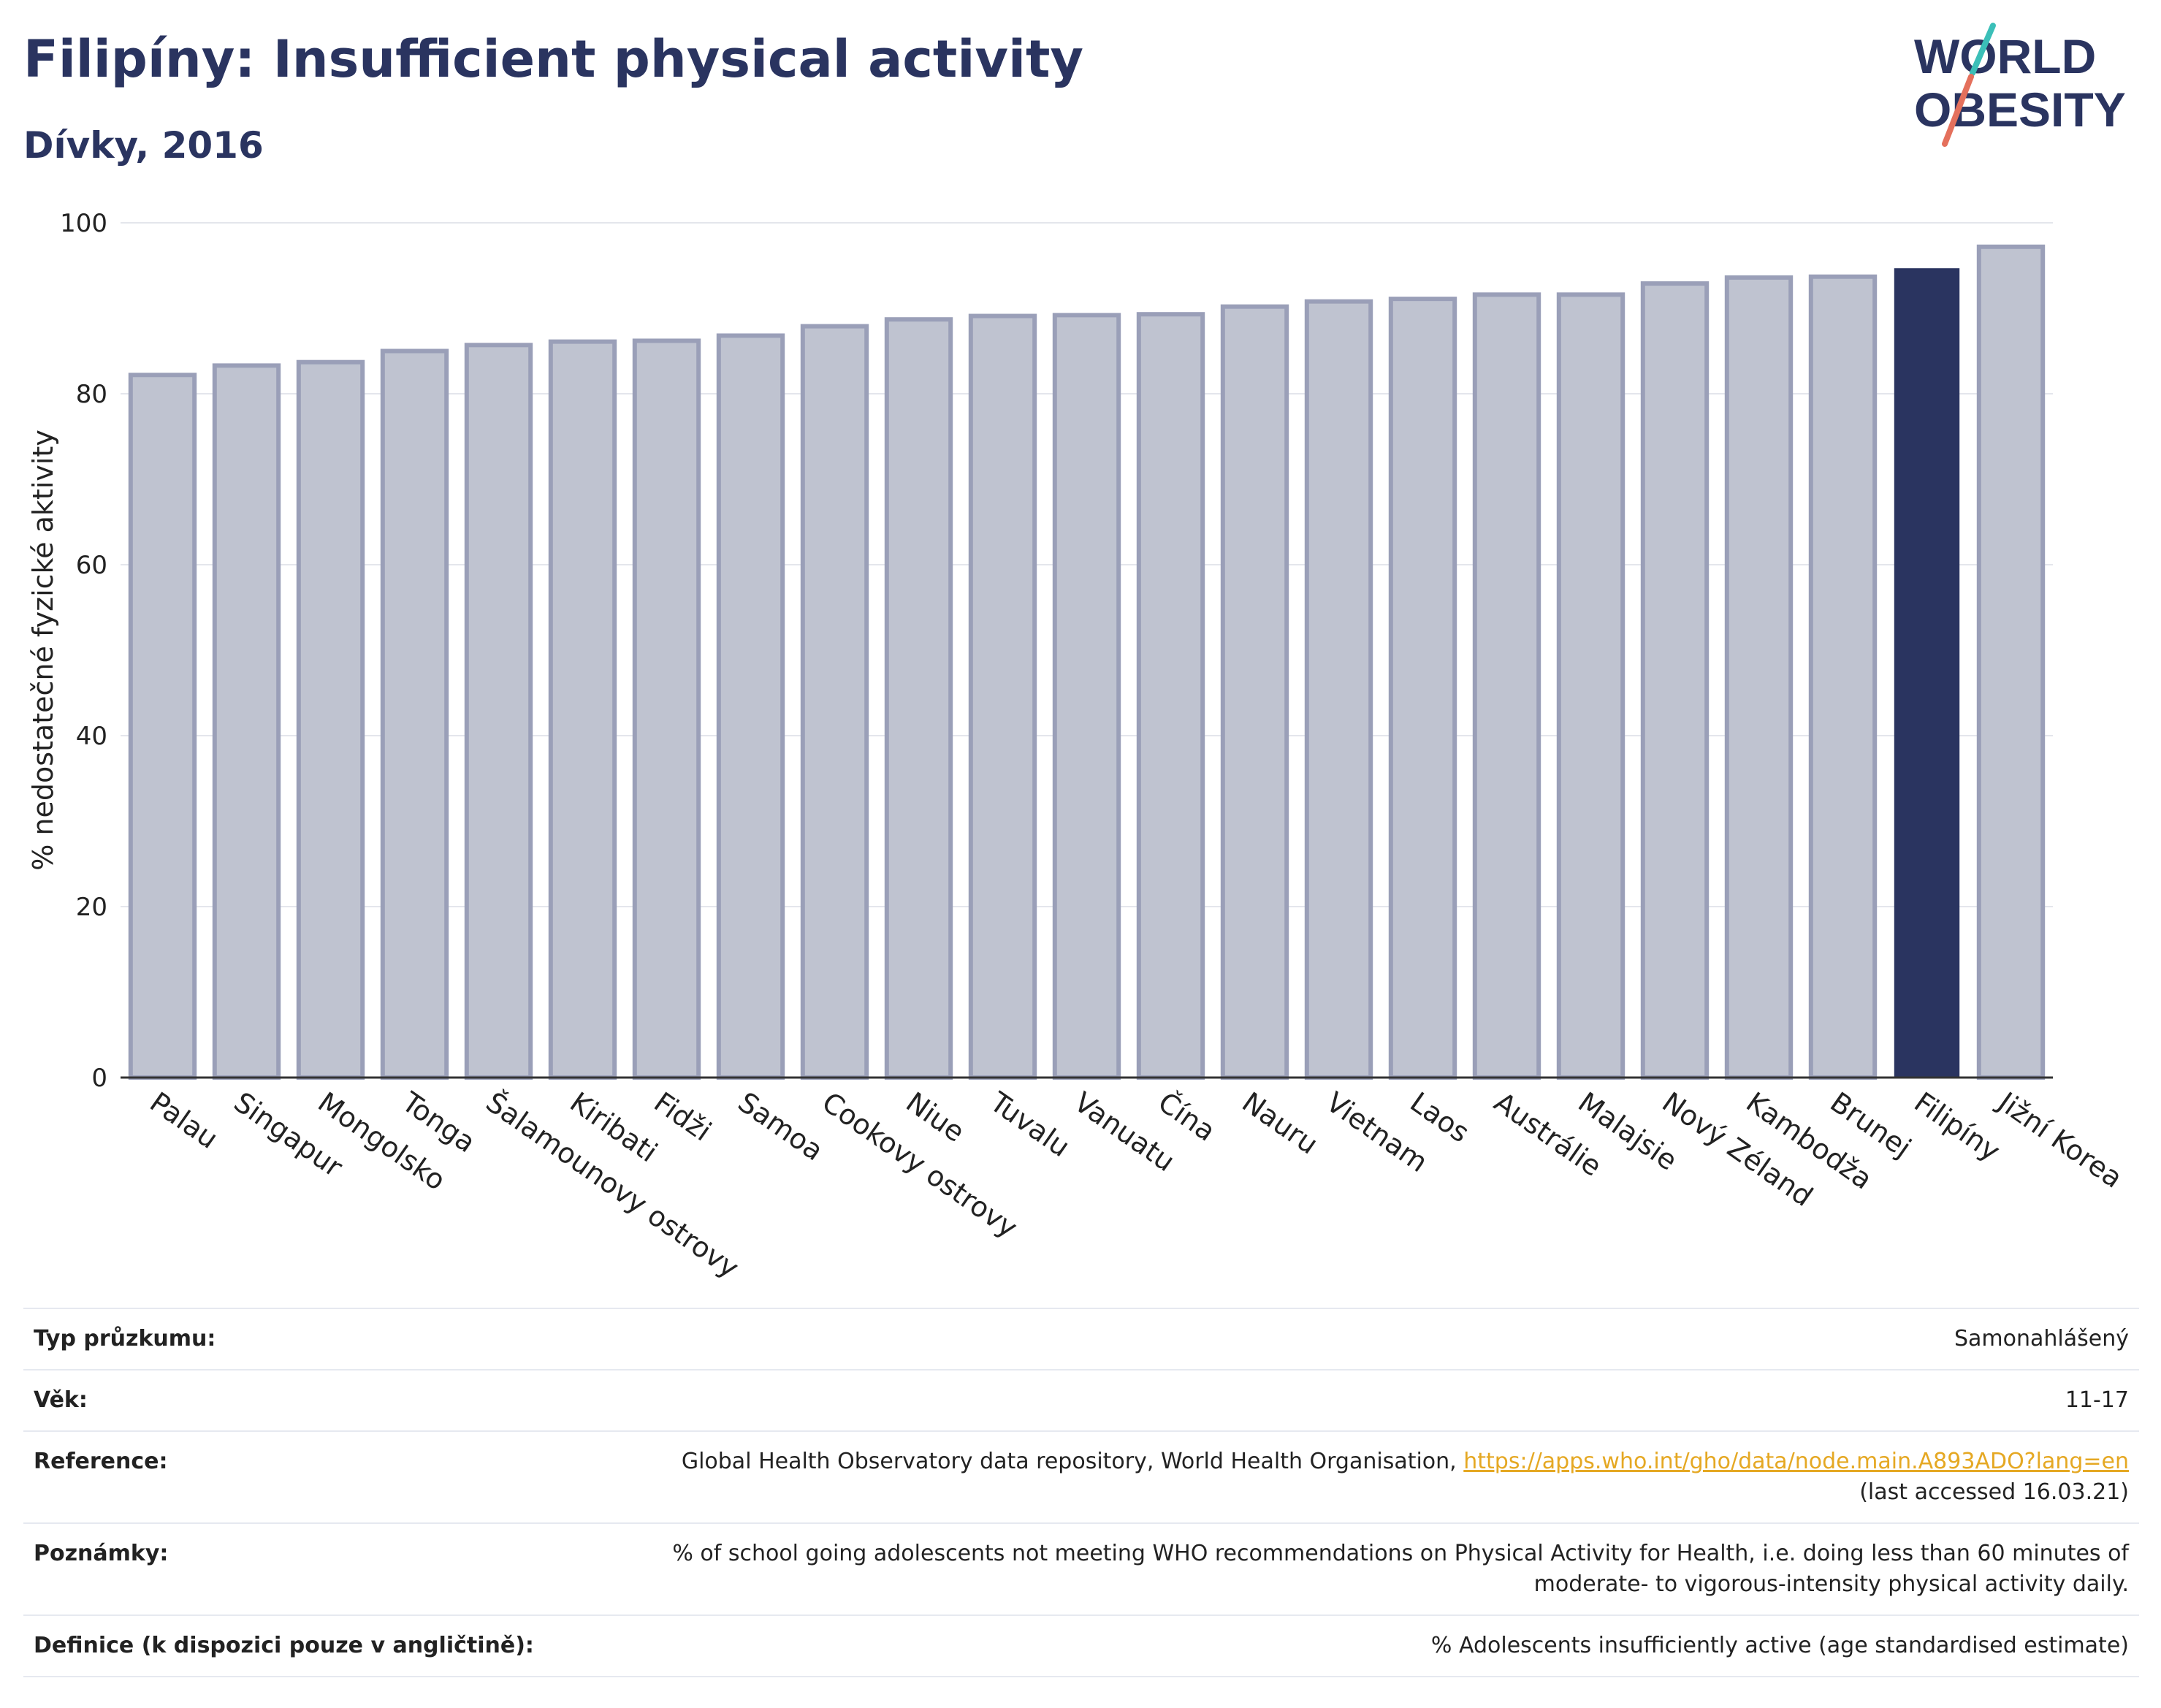 Image resolution: width=2161 pixels, height=1708 pixels. I want to click on y-tick-label: 40, so click(91, 736).